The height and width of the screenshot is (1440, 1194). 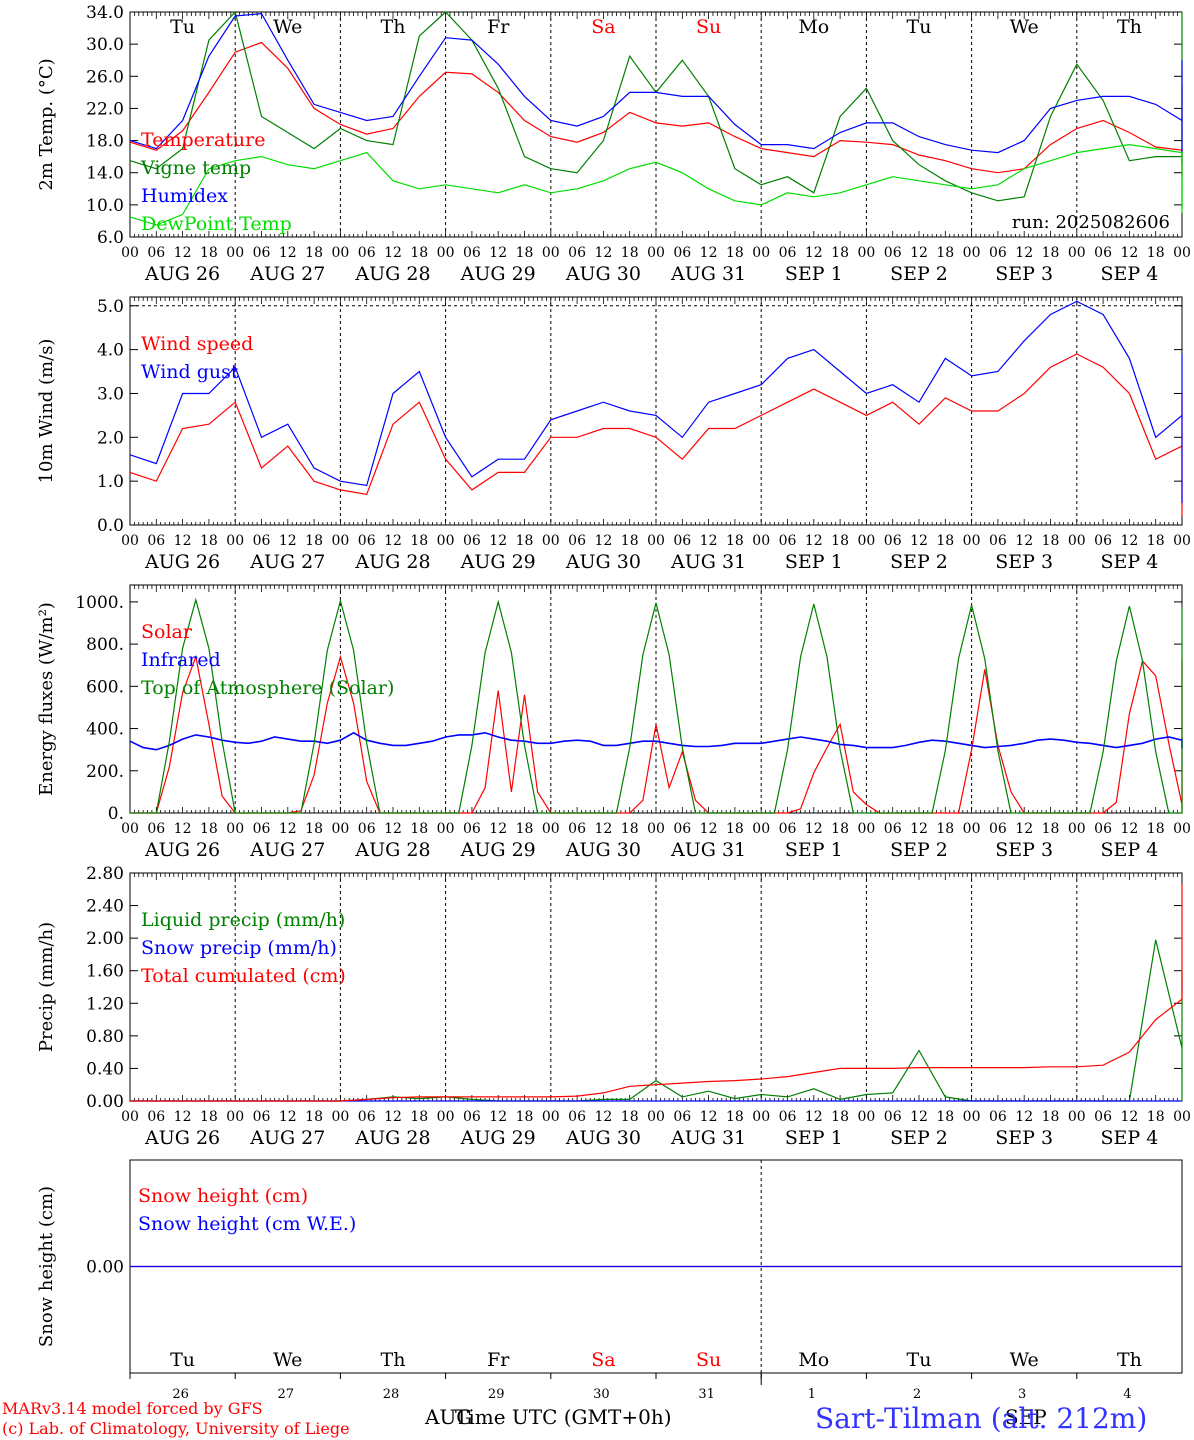 I want to click on station-name: Sart-Tilman (alt. 212m), so click(x=981, y=1418).